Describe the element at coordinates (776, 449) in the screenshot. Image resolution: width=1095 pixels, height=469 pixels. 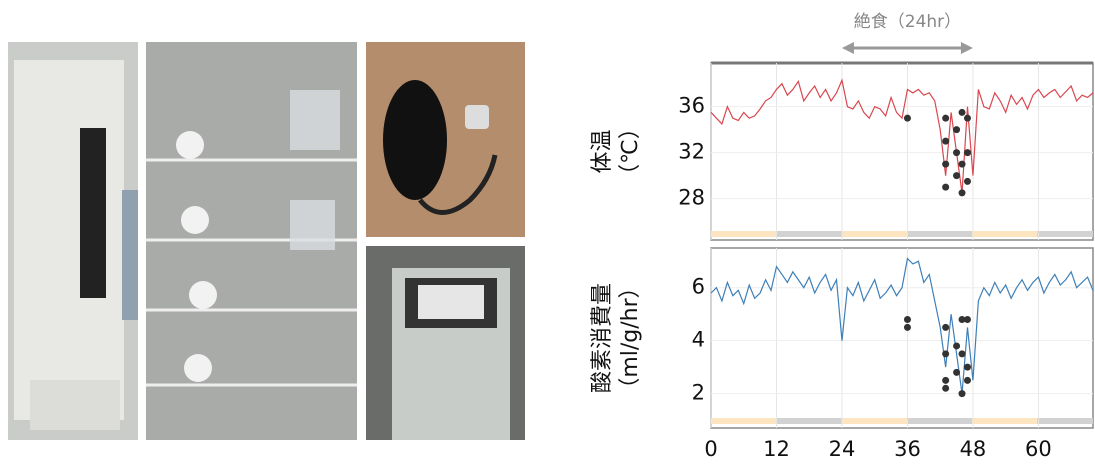
I see `x-tick-label: 12` at that location.